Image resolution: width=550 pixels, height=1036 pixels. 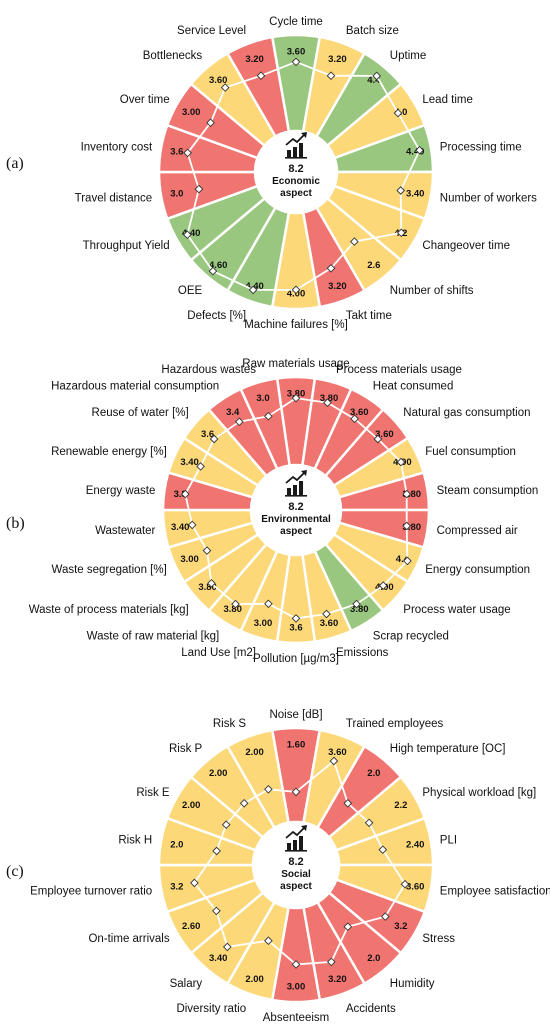 I want to click on category-label-inventory-cost: Inventory cost, so click(x=117, y=148).